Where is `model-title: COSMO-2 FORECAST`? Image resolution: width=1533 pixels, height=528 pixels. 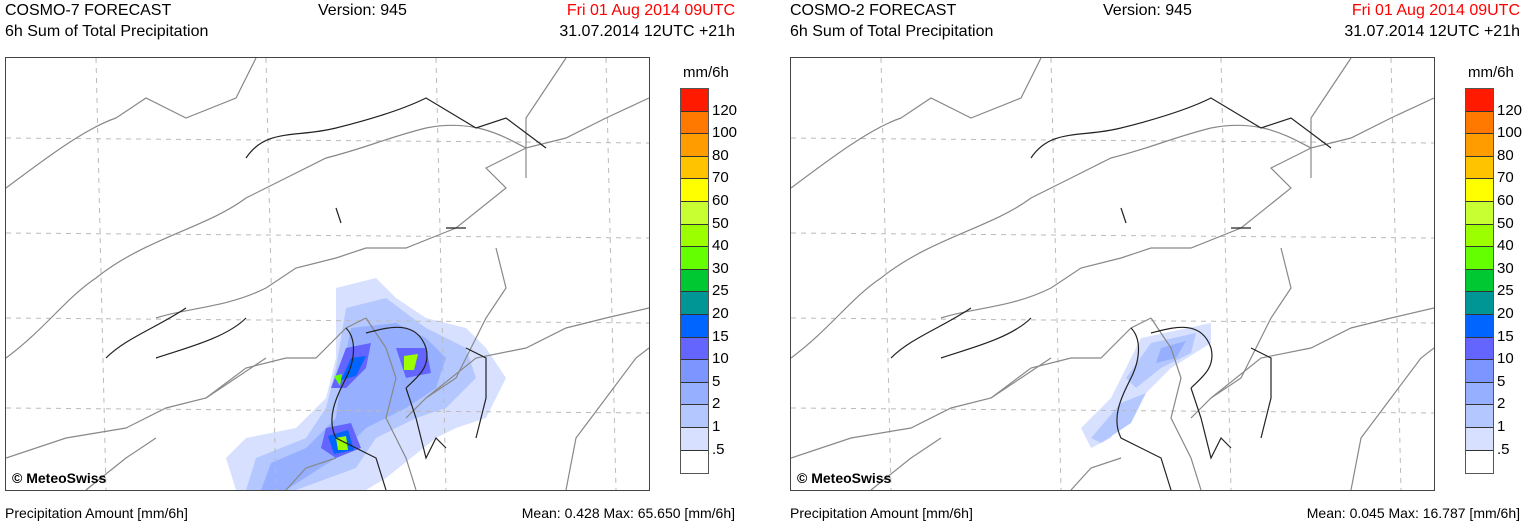 model-title: COSMO-2 FORECAST is located at coordinates (873, 10).